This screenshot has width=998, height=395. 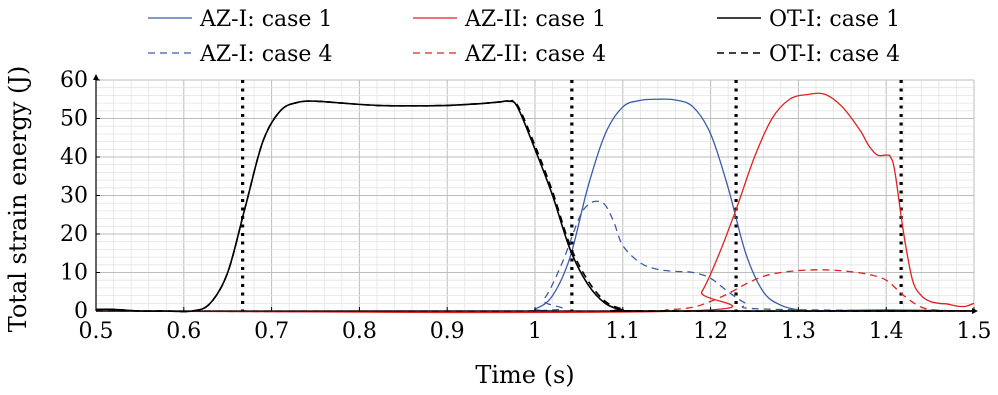 What do you see at coordinates (74, 196) in the screenshot?
I see `y-tick-label: 30` at bounding box center [74, 196].